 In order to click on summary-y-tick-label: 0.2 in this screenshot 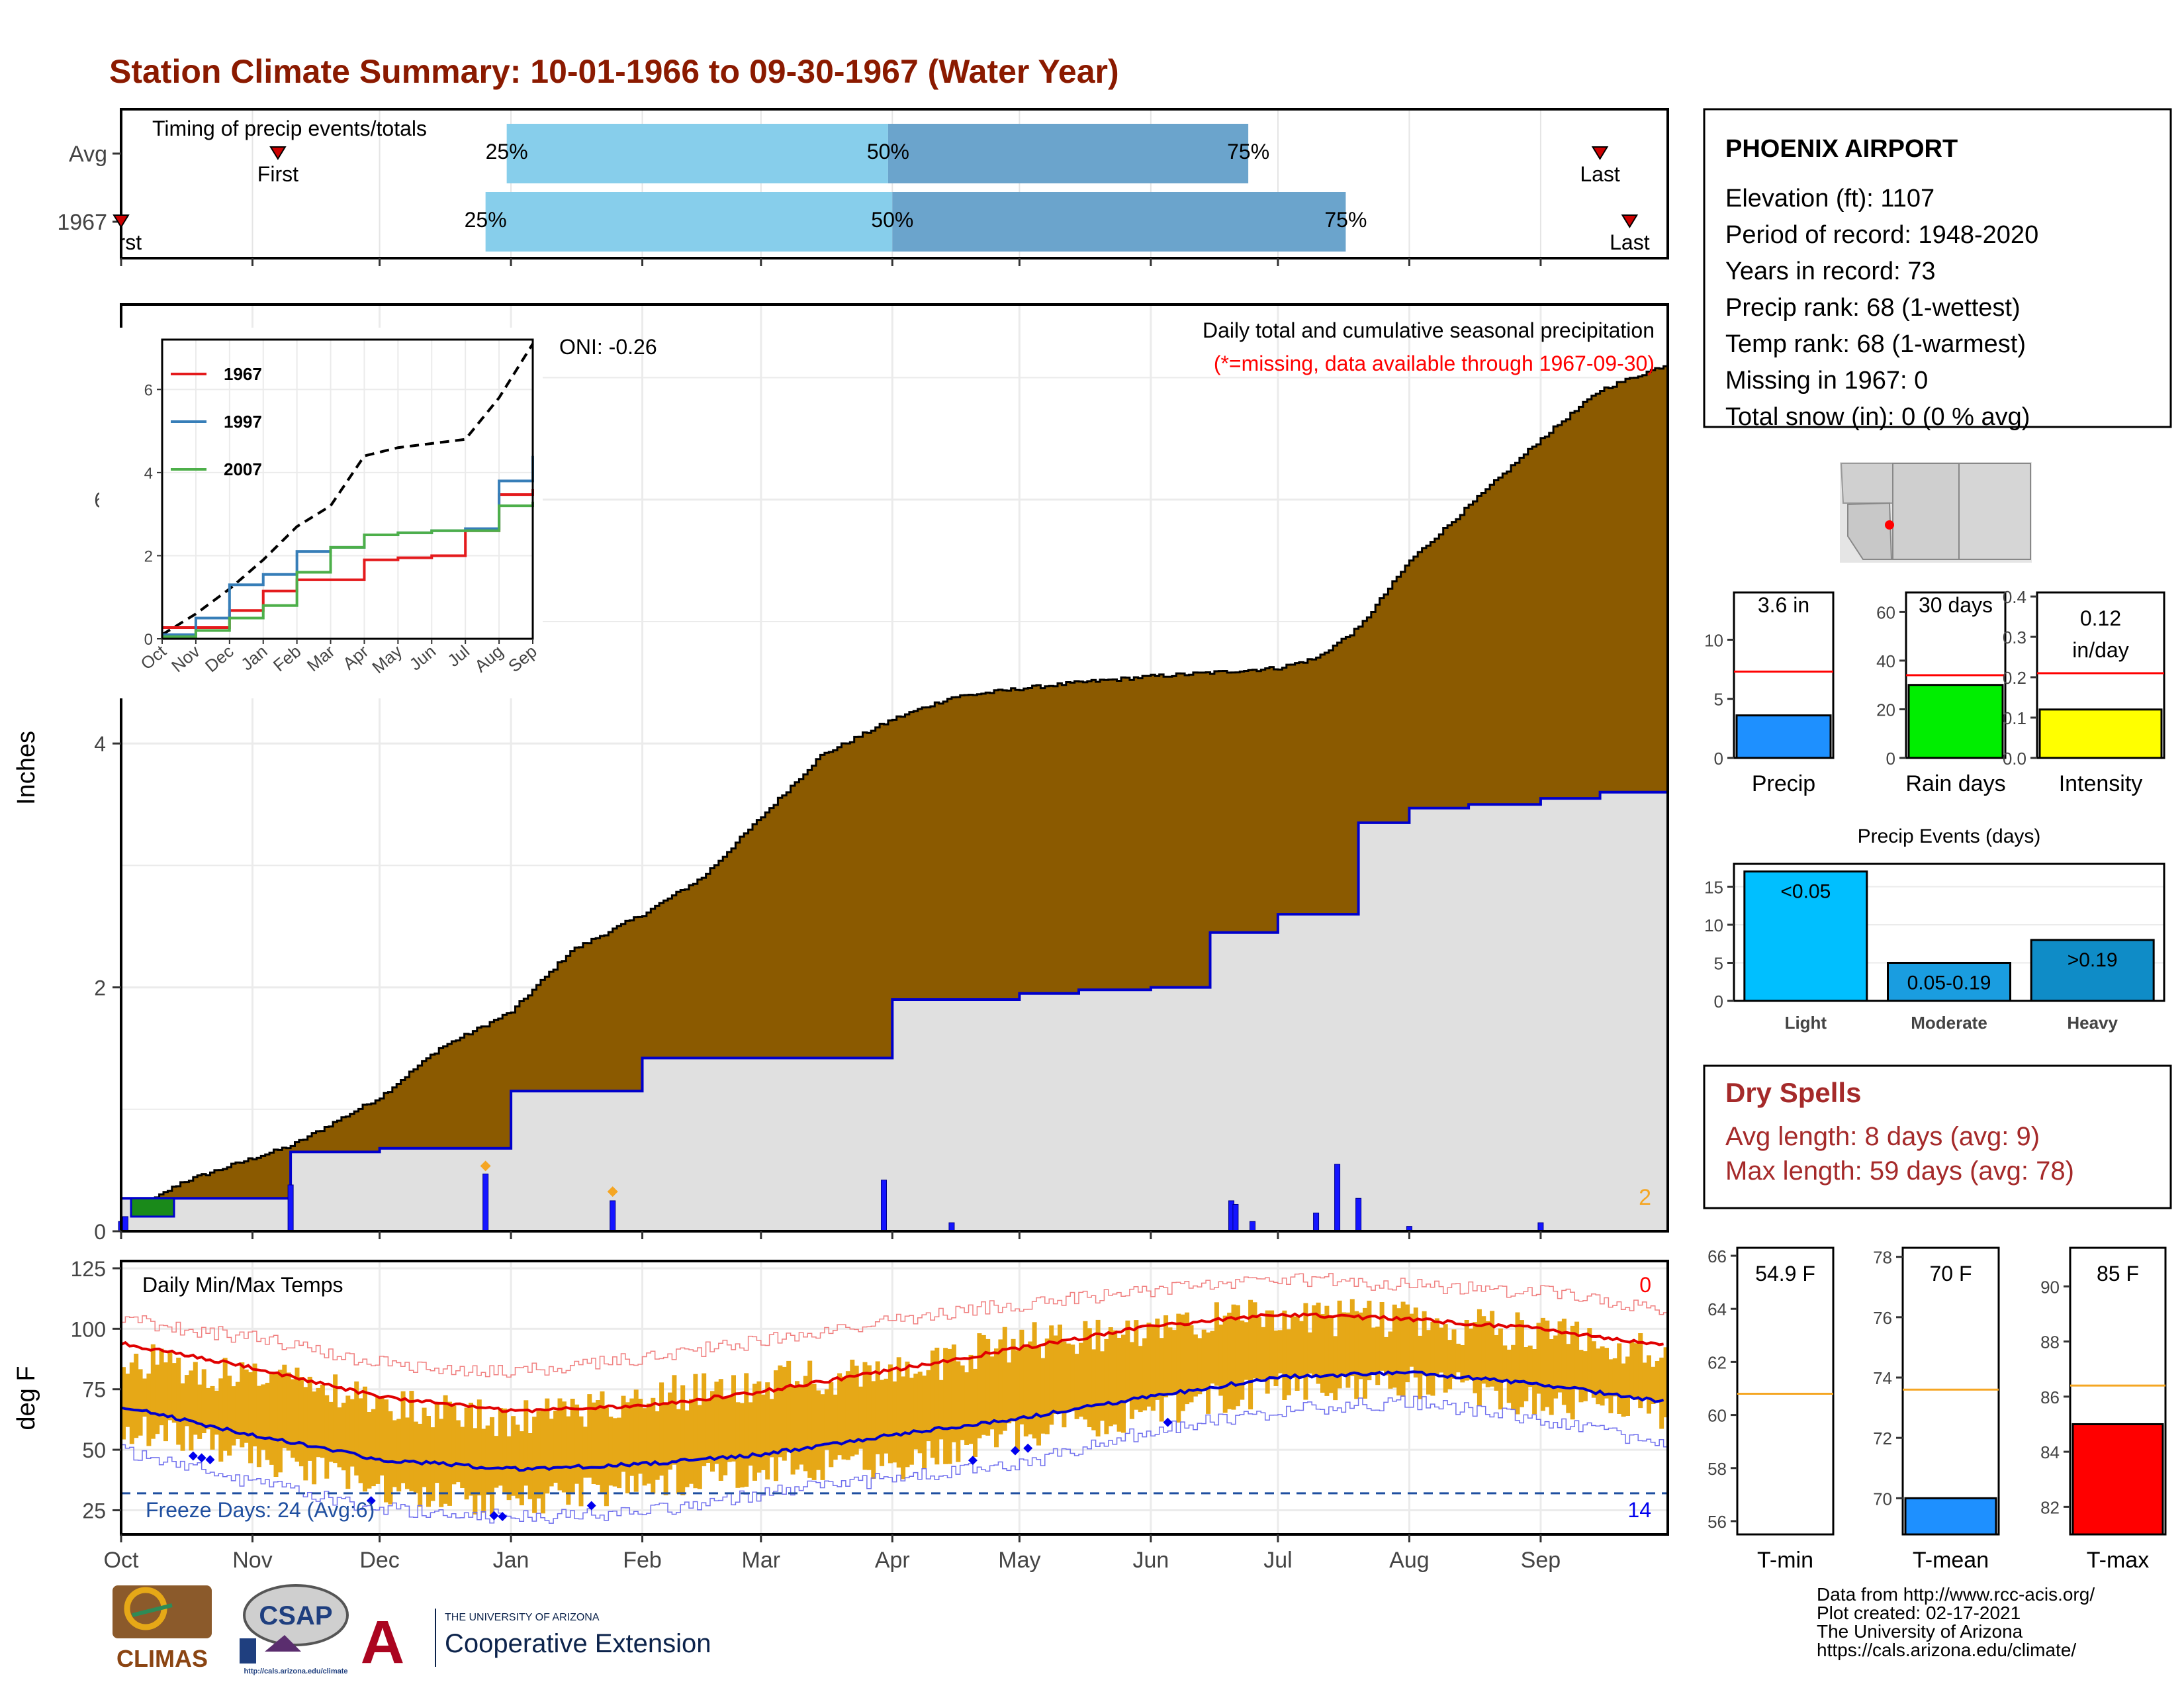, I will do `click(2014, 678)`.